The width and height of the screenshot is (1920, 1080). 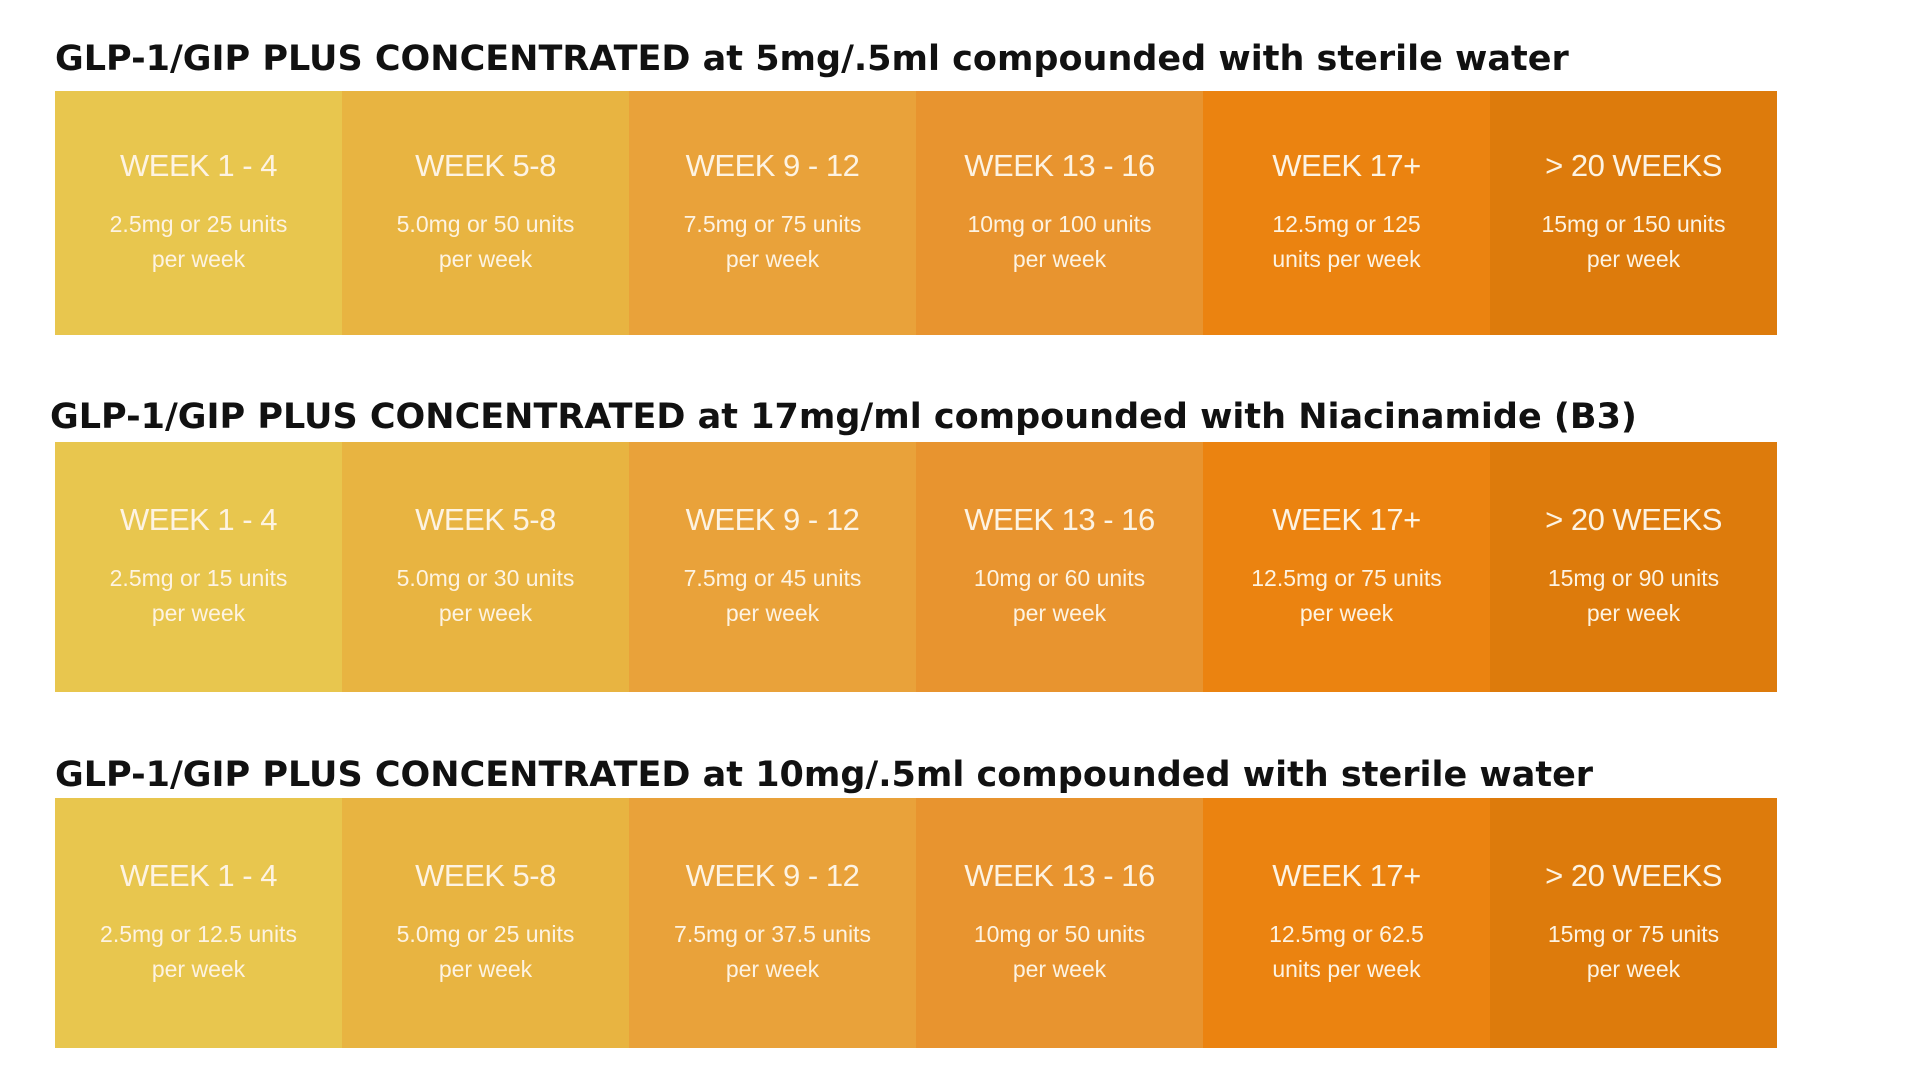 What do you see at coordinates (772, 951) in the screenshot?
I see `dose-text: 7.5mg or 37.5 units per week` at bounding box center [772, 951].